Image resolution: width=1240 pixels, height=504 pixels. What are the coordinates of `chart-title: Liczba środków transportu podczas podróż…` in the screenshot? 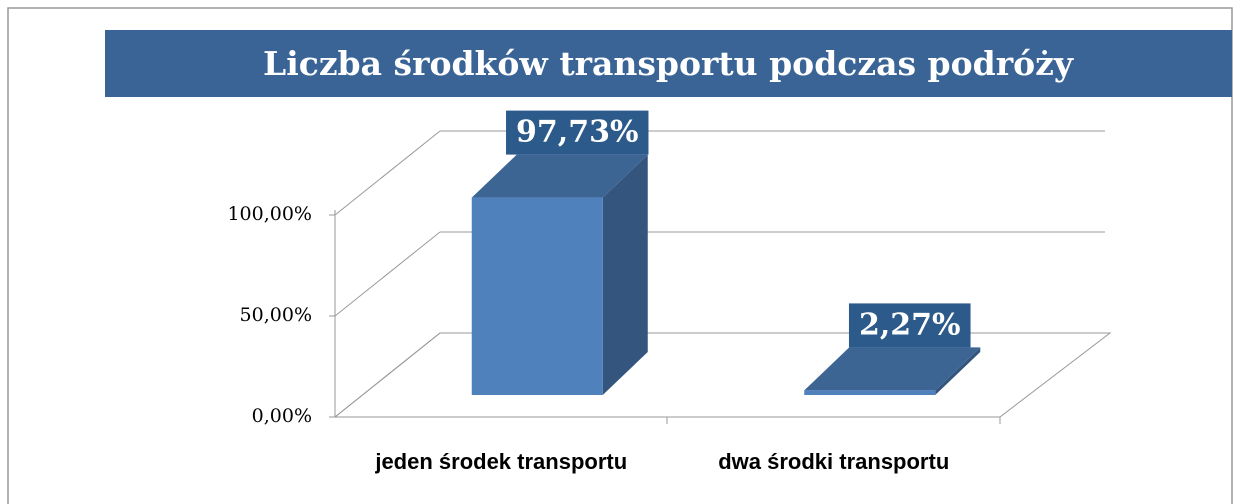 It's located at (668, 63).